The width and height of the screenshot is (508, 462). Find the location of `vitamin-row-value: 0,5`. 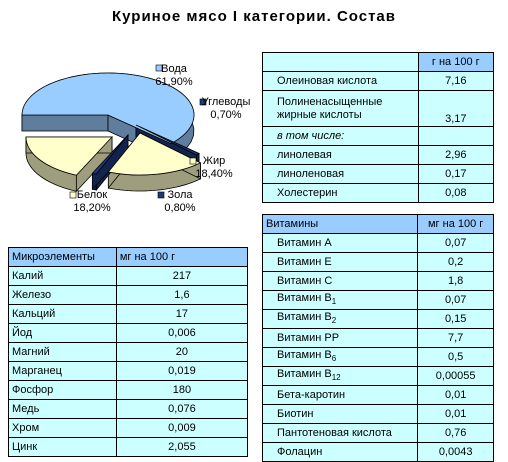

vitamin-row-value: 0,5 is located at coordinates (455, 357).